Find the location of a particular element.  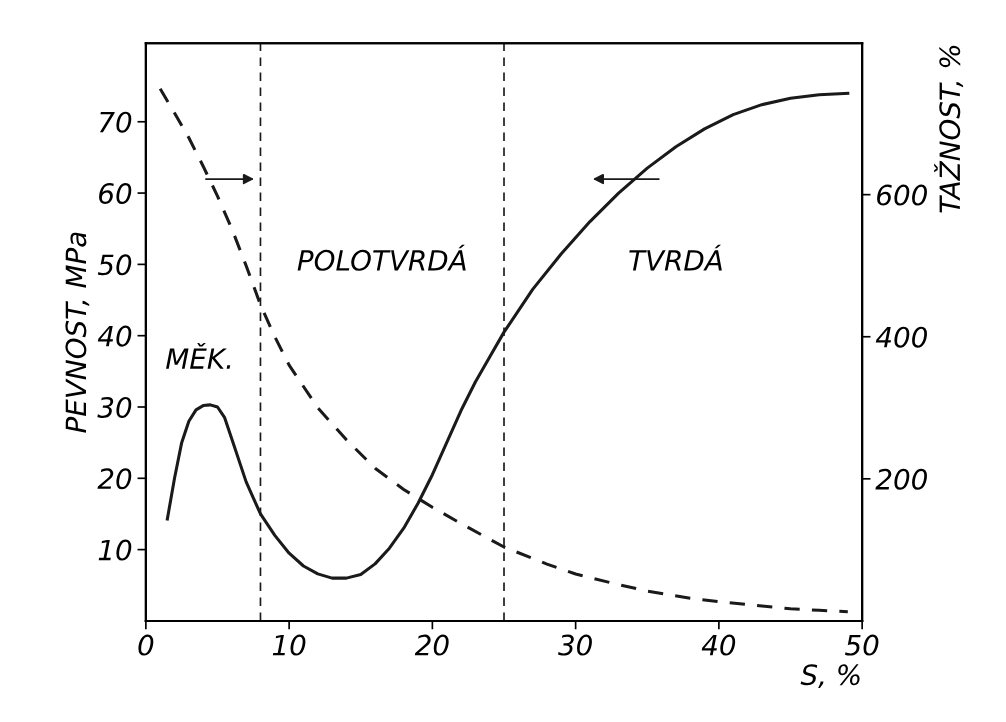

y-axis-title: PEVNOST, MPa is located at coordinates (77, 332).